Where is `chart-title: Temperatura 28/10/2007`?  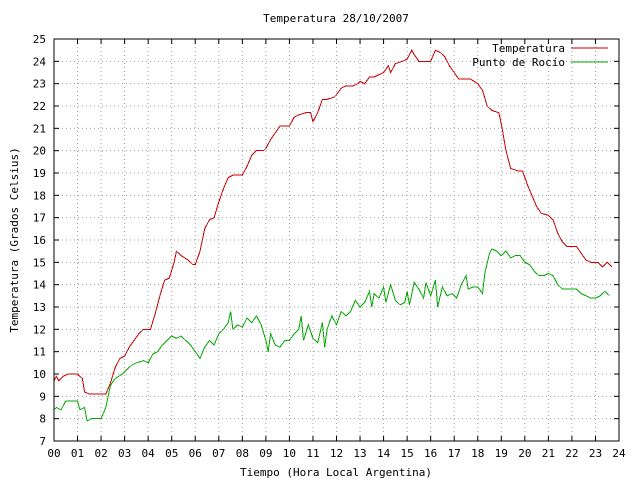 chart-title: Temperatura 28/10/2007 is located at coordinates (336, 18).